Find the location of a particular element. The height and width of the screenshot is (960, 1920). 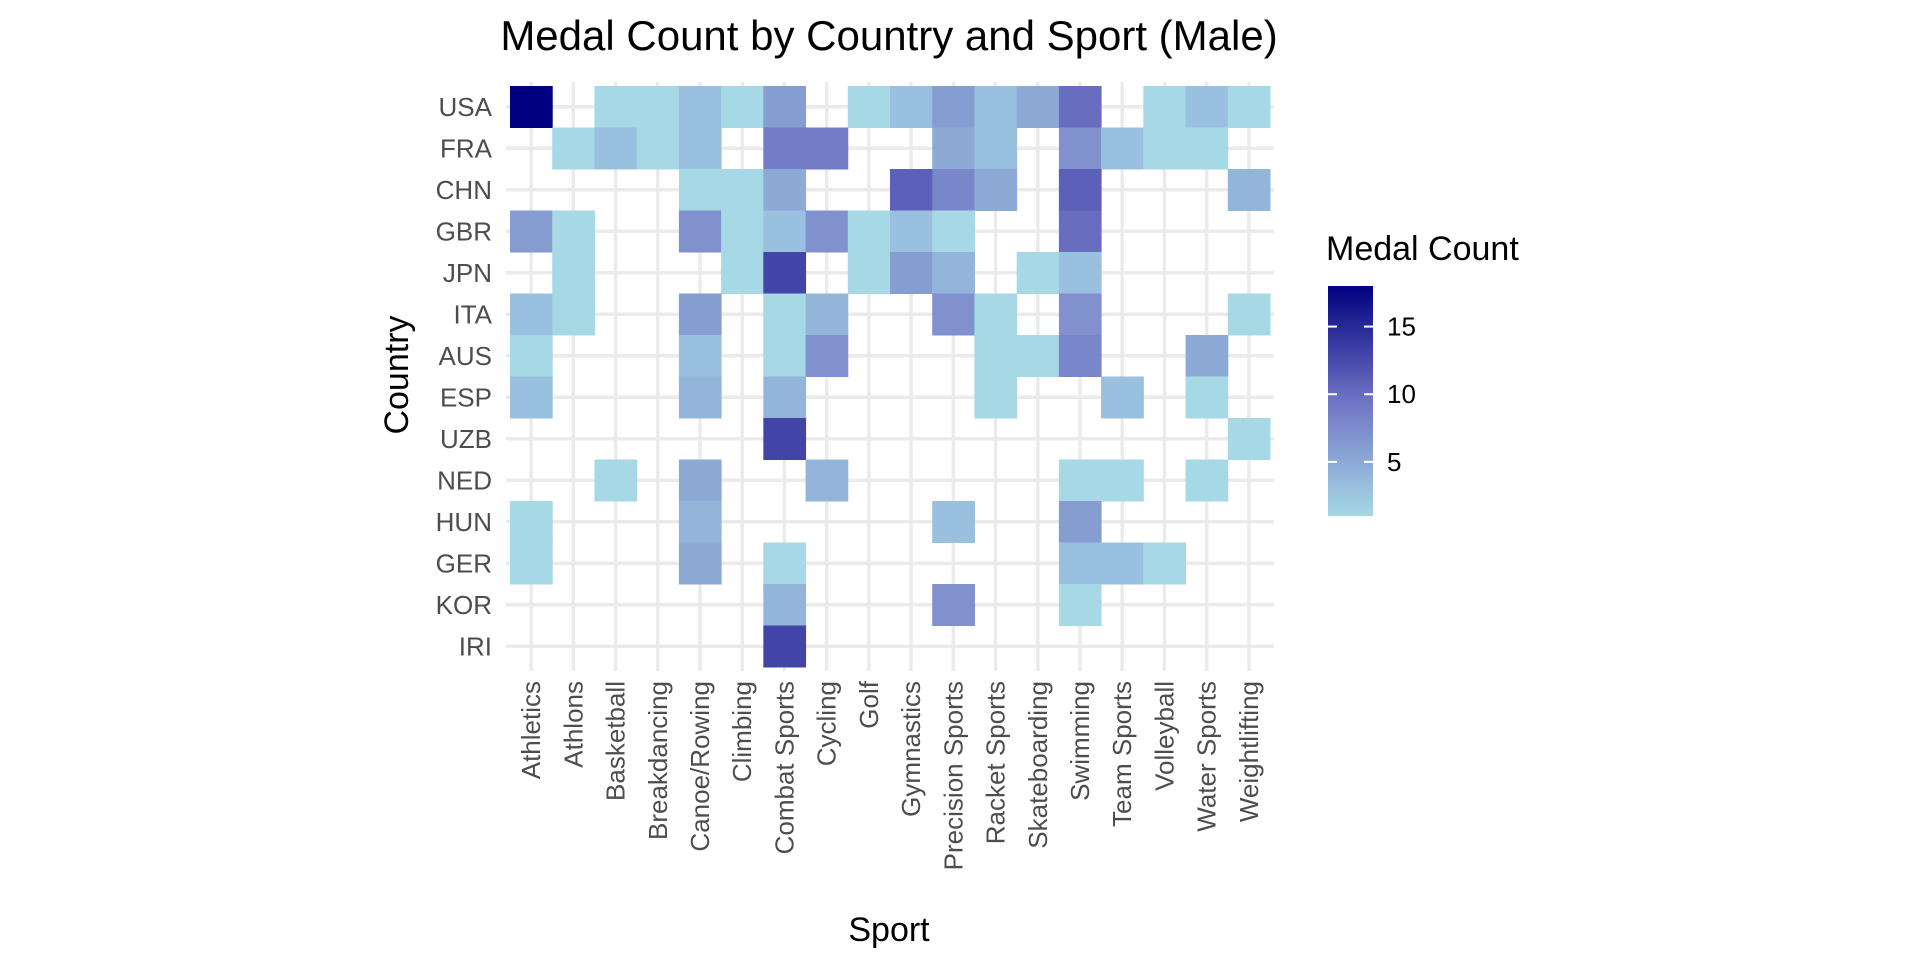

y-axis-title: Country is located at coordinates (397, 374).